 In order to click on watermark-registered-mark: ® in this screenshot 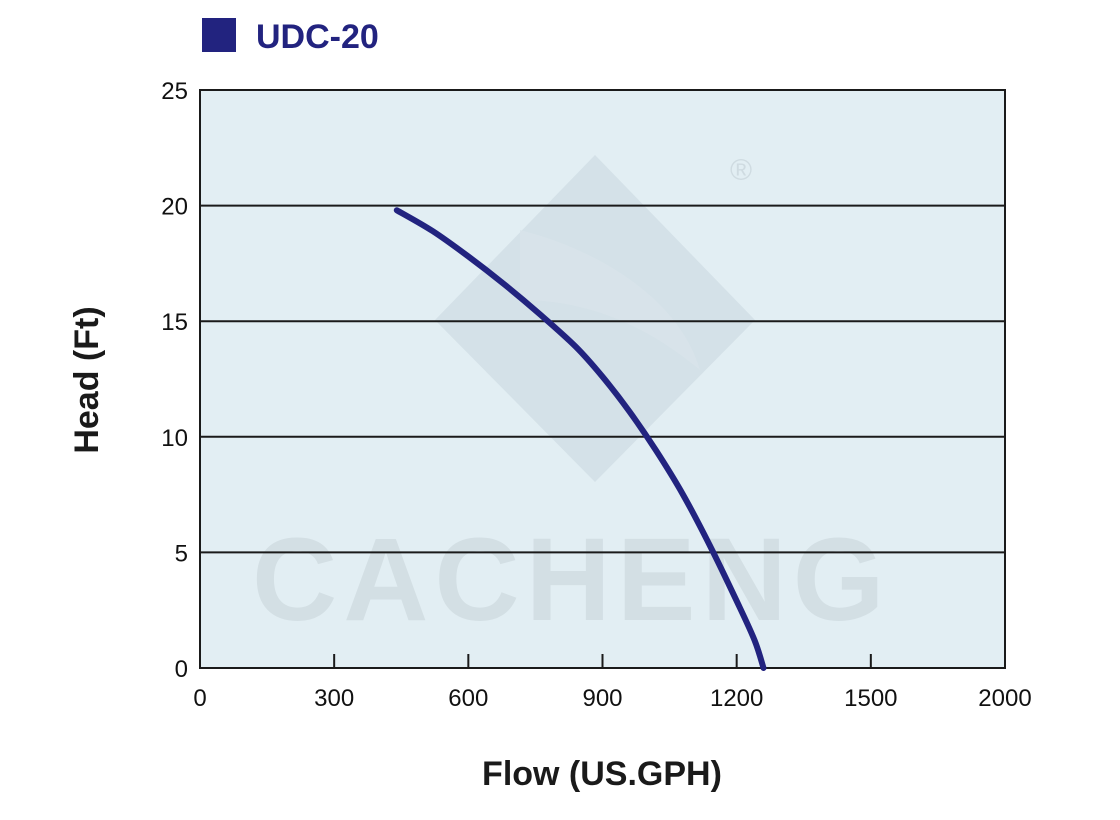, I will do `click(741, 170)`.